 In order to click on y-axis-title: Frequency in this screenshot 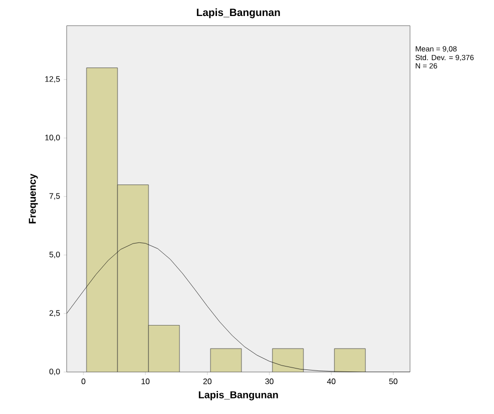, I will do `click(33, 199)`.